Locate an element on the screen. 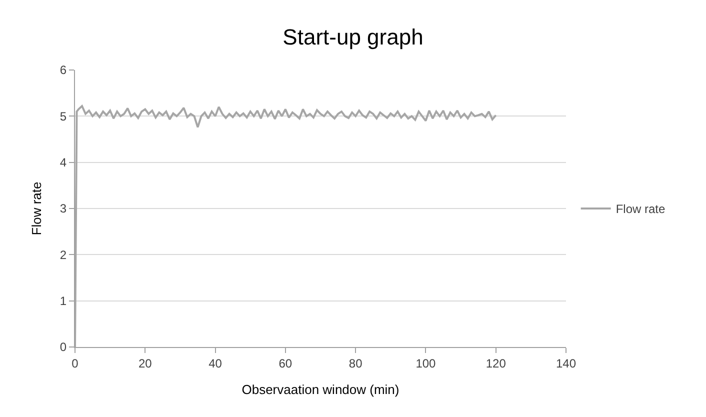 This screenshot has height=417, width=706. x-tick-label: 40 is located at coordinates (215, 363).